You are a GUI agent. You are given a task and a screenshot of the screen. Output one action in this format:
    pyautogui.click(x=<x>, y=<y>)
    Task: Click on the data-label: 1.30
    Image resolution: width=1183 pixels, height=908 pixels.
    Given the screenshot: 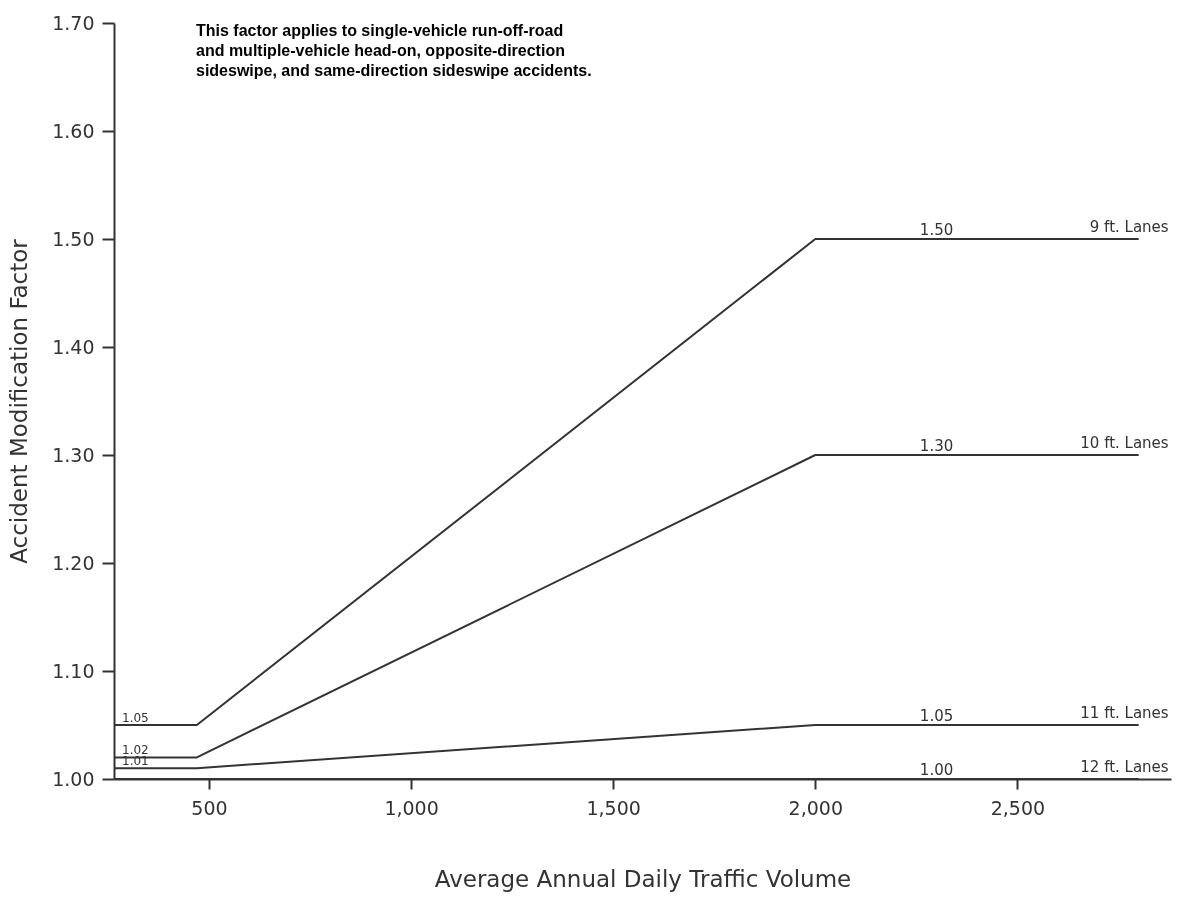 What is the action you would take?
    pyautogui.click(x=936, y=446)
    